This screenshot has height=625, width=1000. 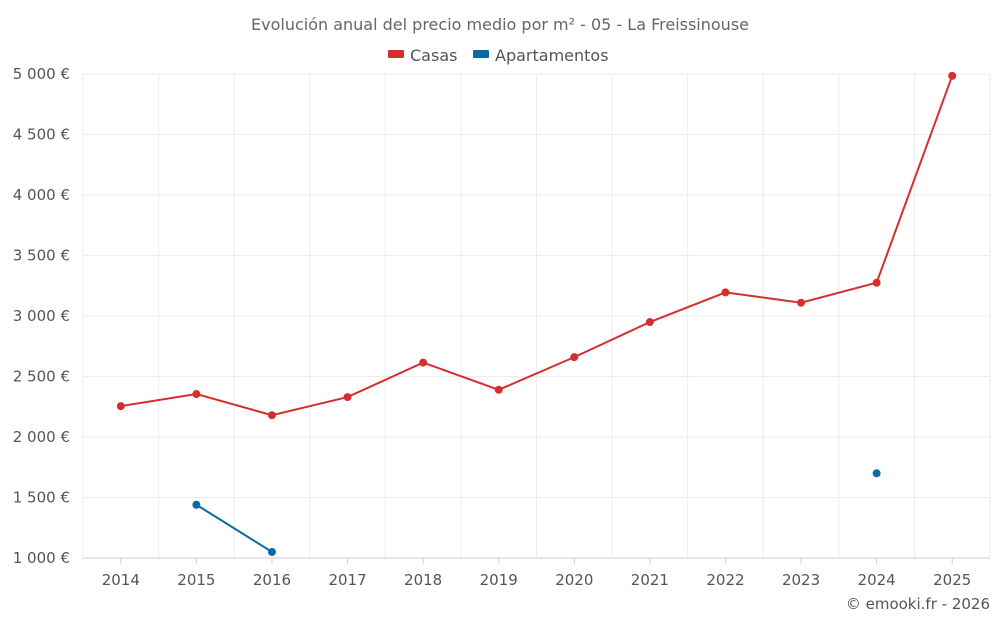 I want to click on x-tick-label: 2018, so click(x=423, y=580).